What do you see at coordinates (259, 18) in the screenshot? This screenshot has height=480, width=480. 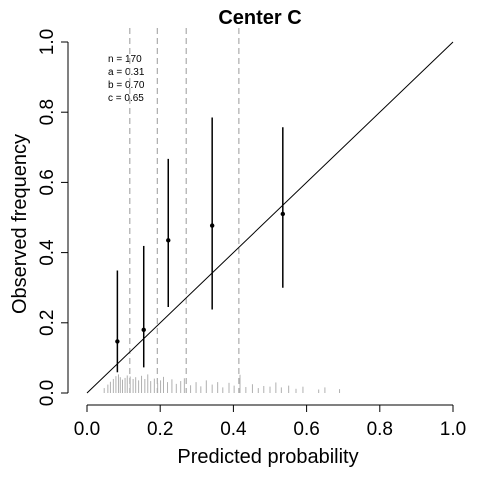 I see `chart-title: Center C` at bounding box center [259, 18].